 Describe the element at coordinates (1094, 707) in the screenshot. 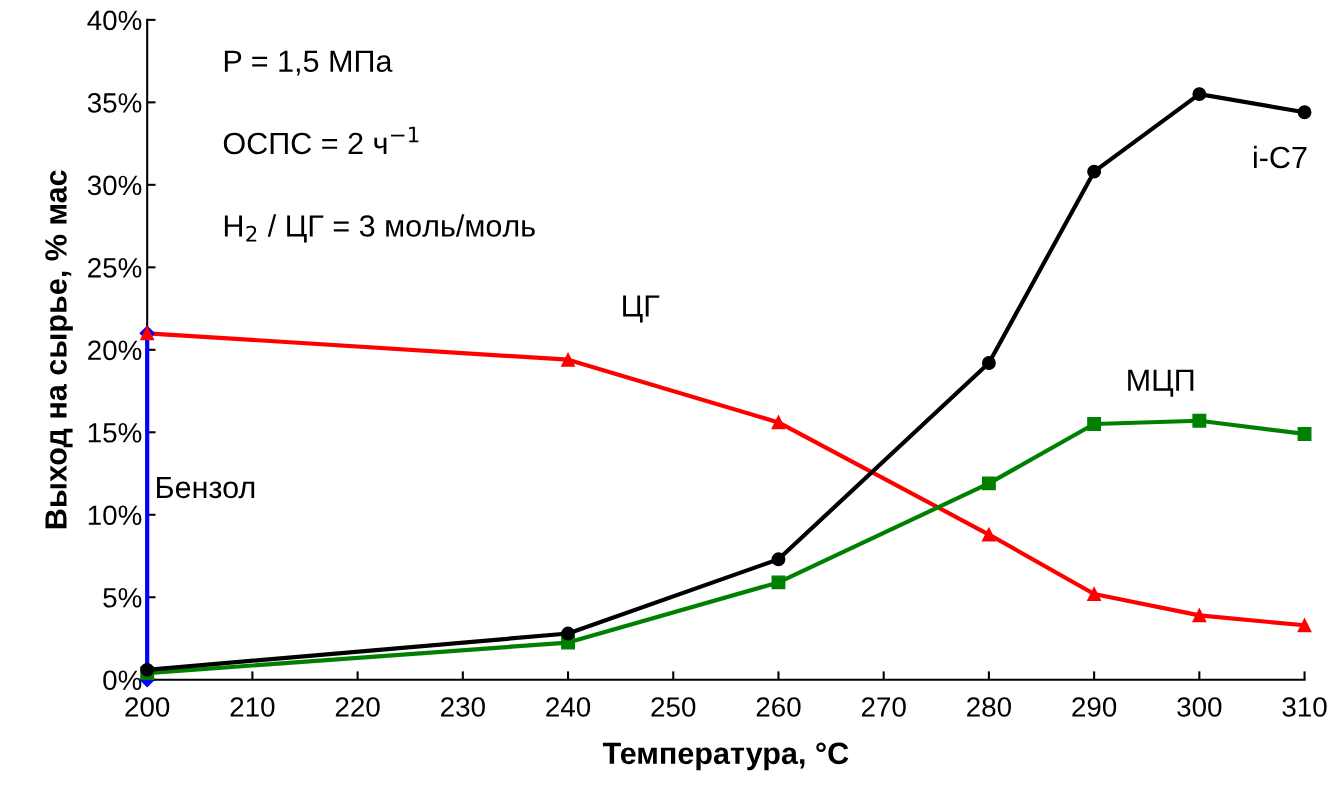

I see `x-tick-label: 290` at that location.